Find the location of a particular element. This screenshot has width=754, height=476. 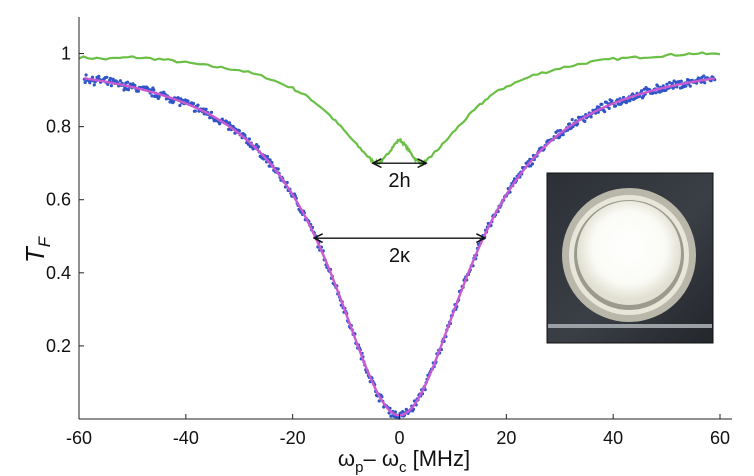

x-label-sub-p: p is located at coordinates (359, 467).